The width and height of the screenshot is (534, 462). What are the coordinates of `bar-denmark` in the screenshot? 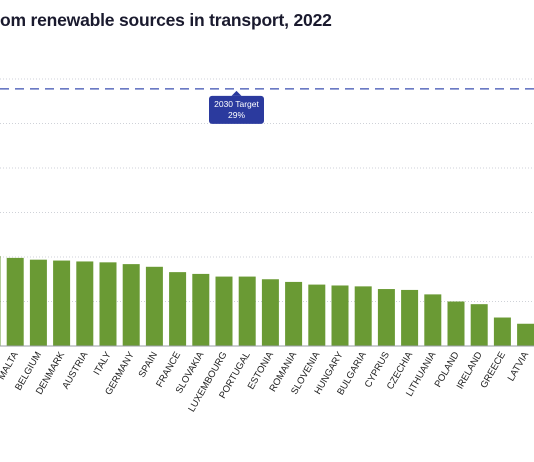 It's located at (62, 303).